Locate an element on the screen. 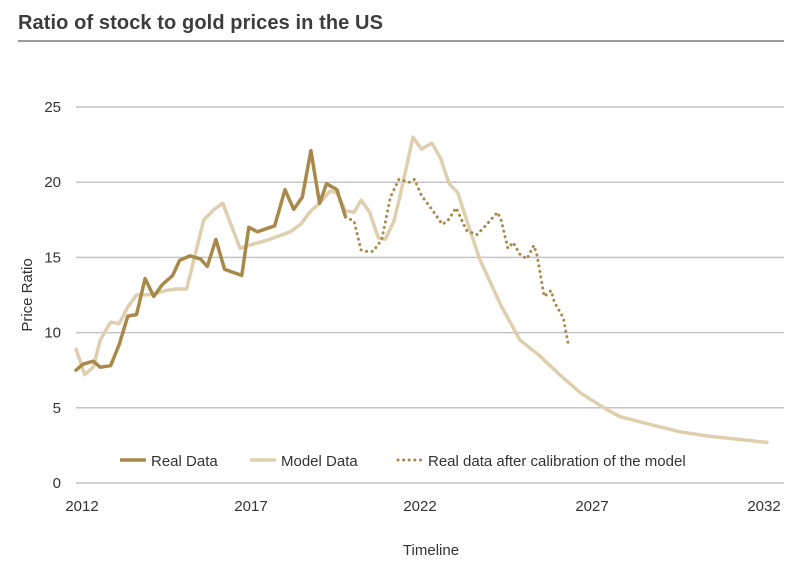 The height and width of the screenshot is (569, 800). y-tick-label: 10 is located at coordinates (52, 333).